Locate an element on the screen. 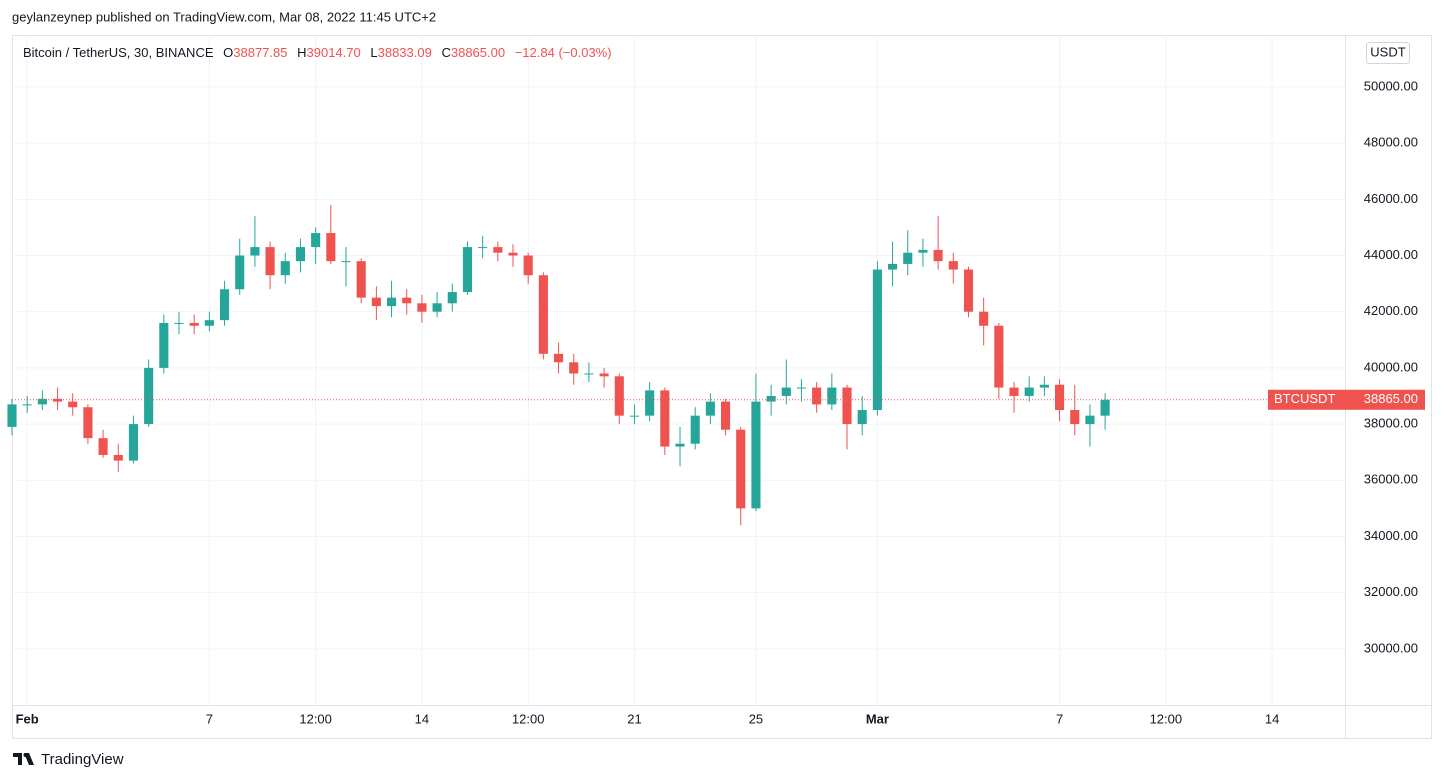  x-tick-label: 21 is located at coordinates (634, 718).